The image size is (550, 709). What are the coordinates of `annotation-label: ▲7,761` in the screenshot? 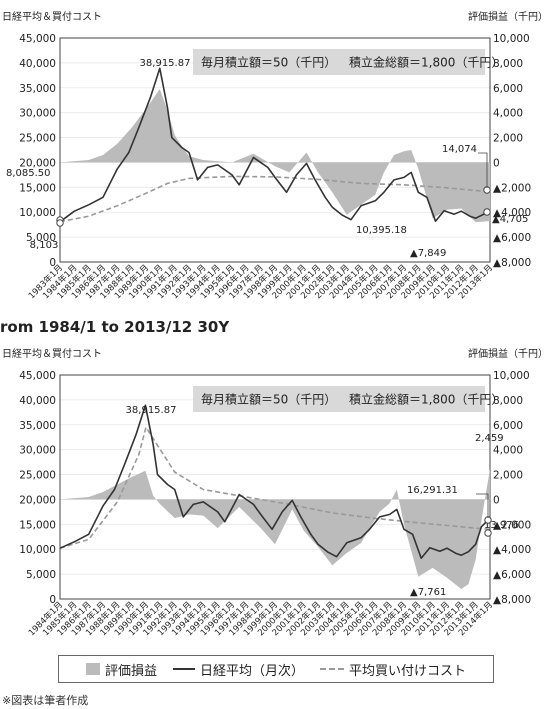 It's located at (428, 592).